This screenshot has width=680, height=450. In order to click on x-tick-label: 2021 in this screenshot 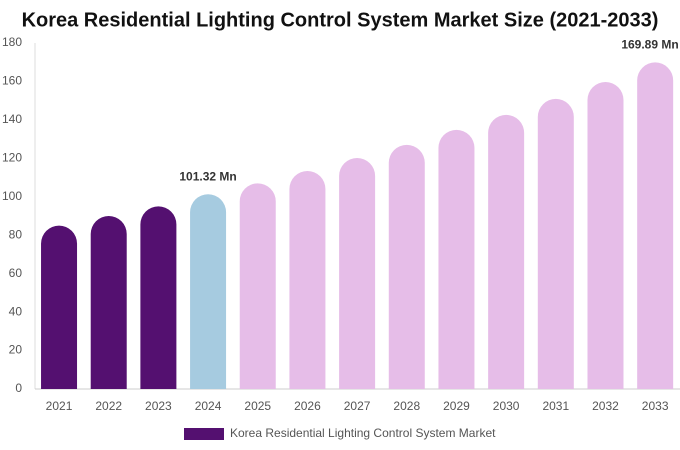, I will do `click(59, 406)`.